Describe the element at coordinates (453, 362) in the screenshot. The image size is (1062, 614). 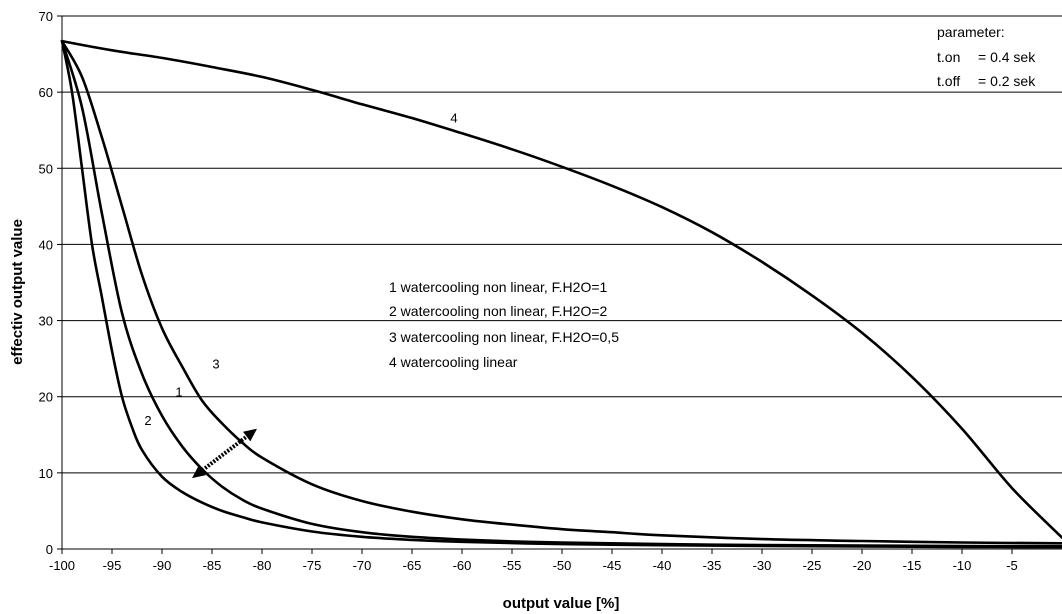
I see `legend-entry-4: 4 watercooling linear` at that location.